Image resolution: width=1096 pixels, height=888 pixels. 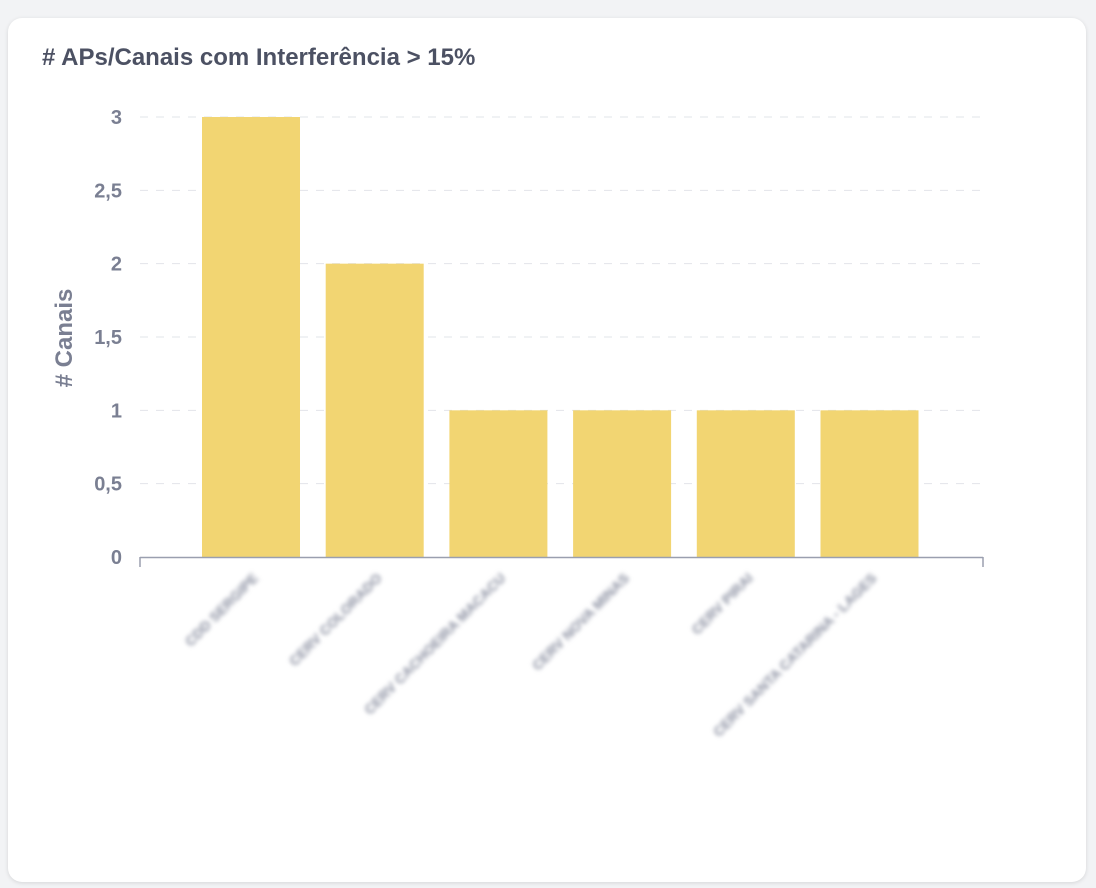 I want to click on y-tick-label: 0,5, so click(x=108, y=485).